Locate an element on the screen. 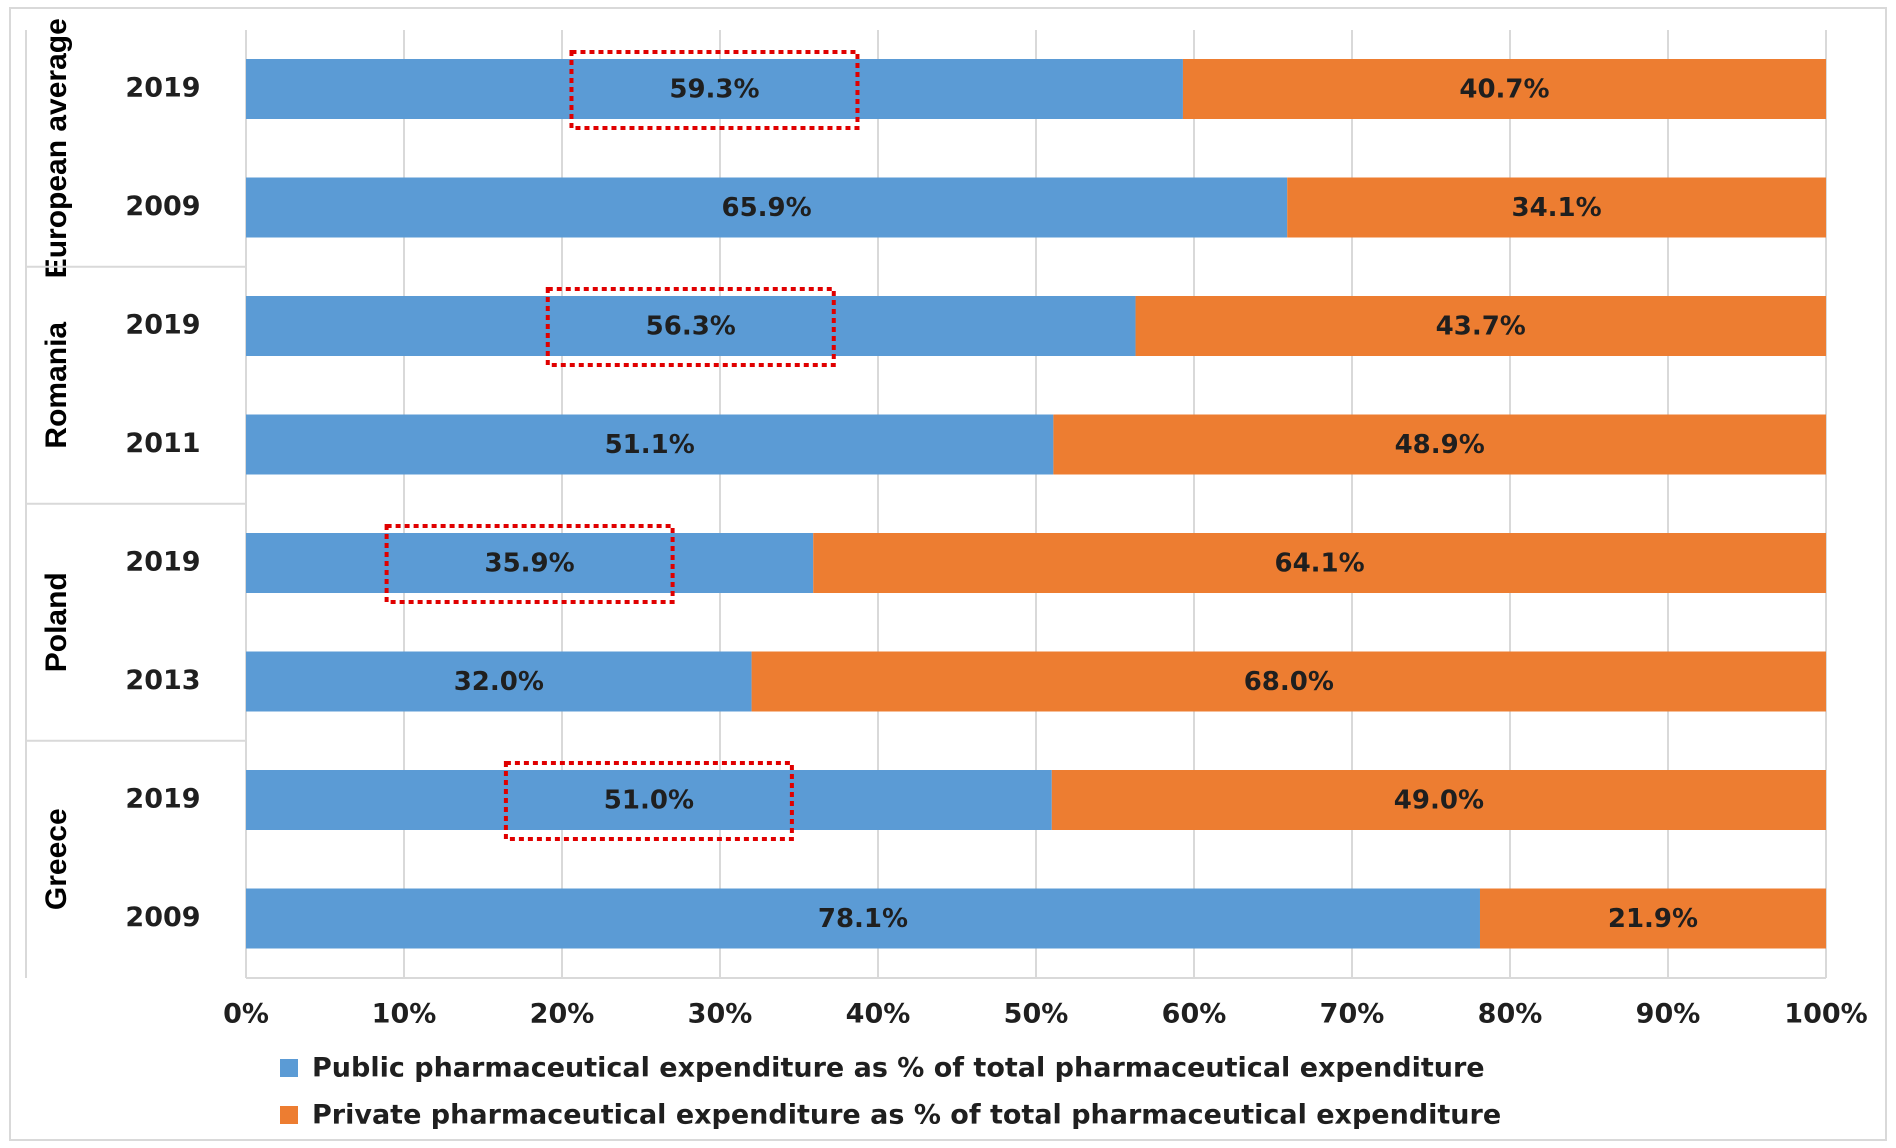 This screenshot has height=1148, width=1896. x-tick-label-2: 20% is located at coordinates (562, 1014).